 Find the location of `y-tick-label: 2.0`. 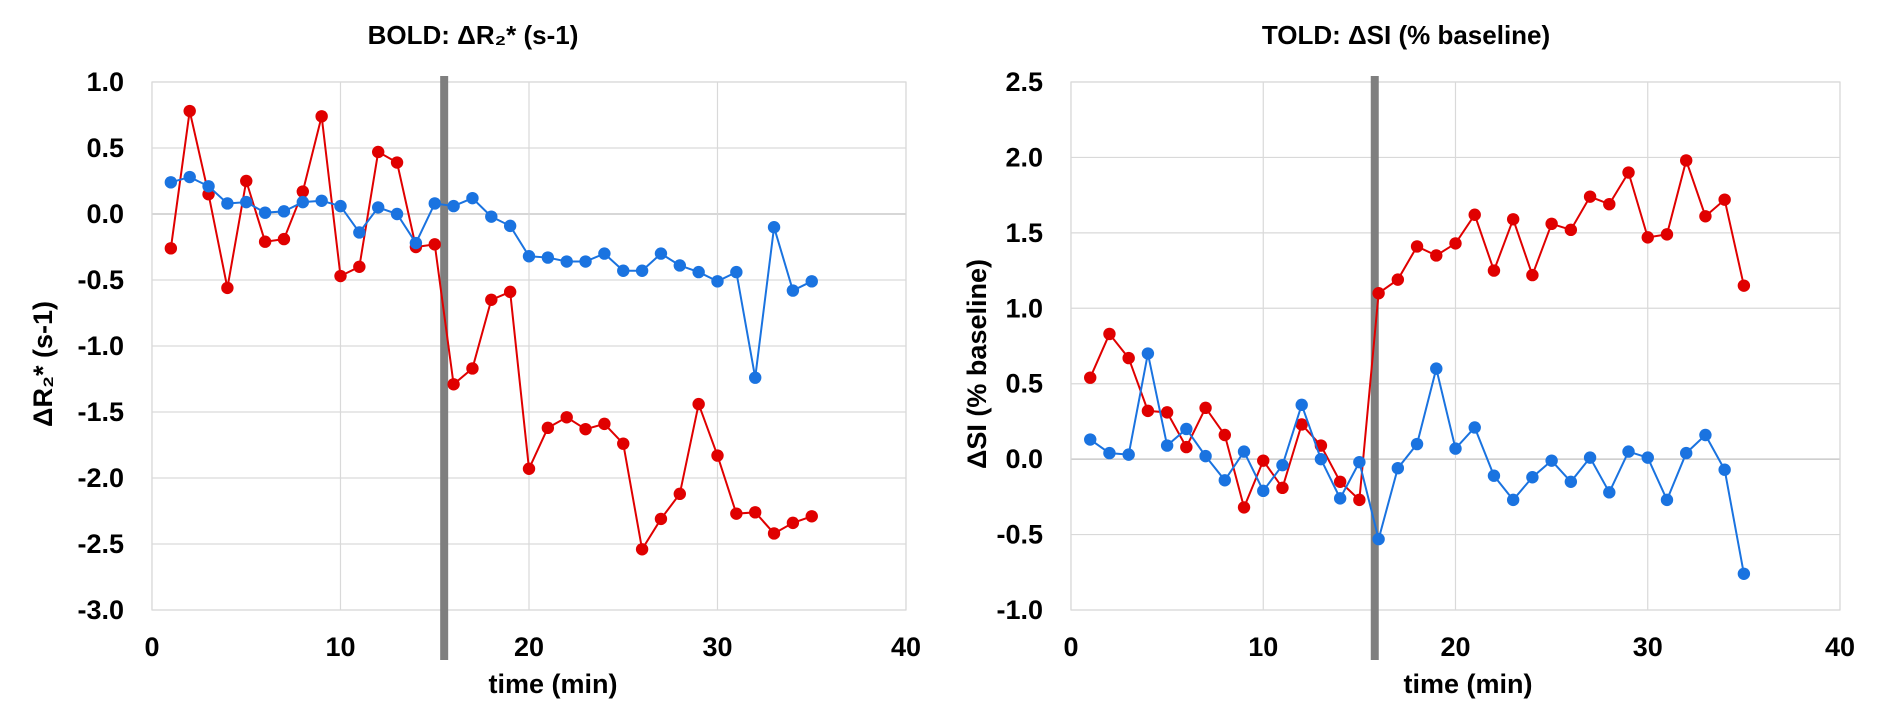

y-tick-label: 2.0 is located at coordinates (1024, 157).